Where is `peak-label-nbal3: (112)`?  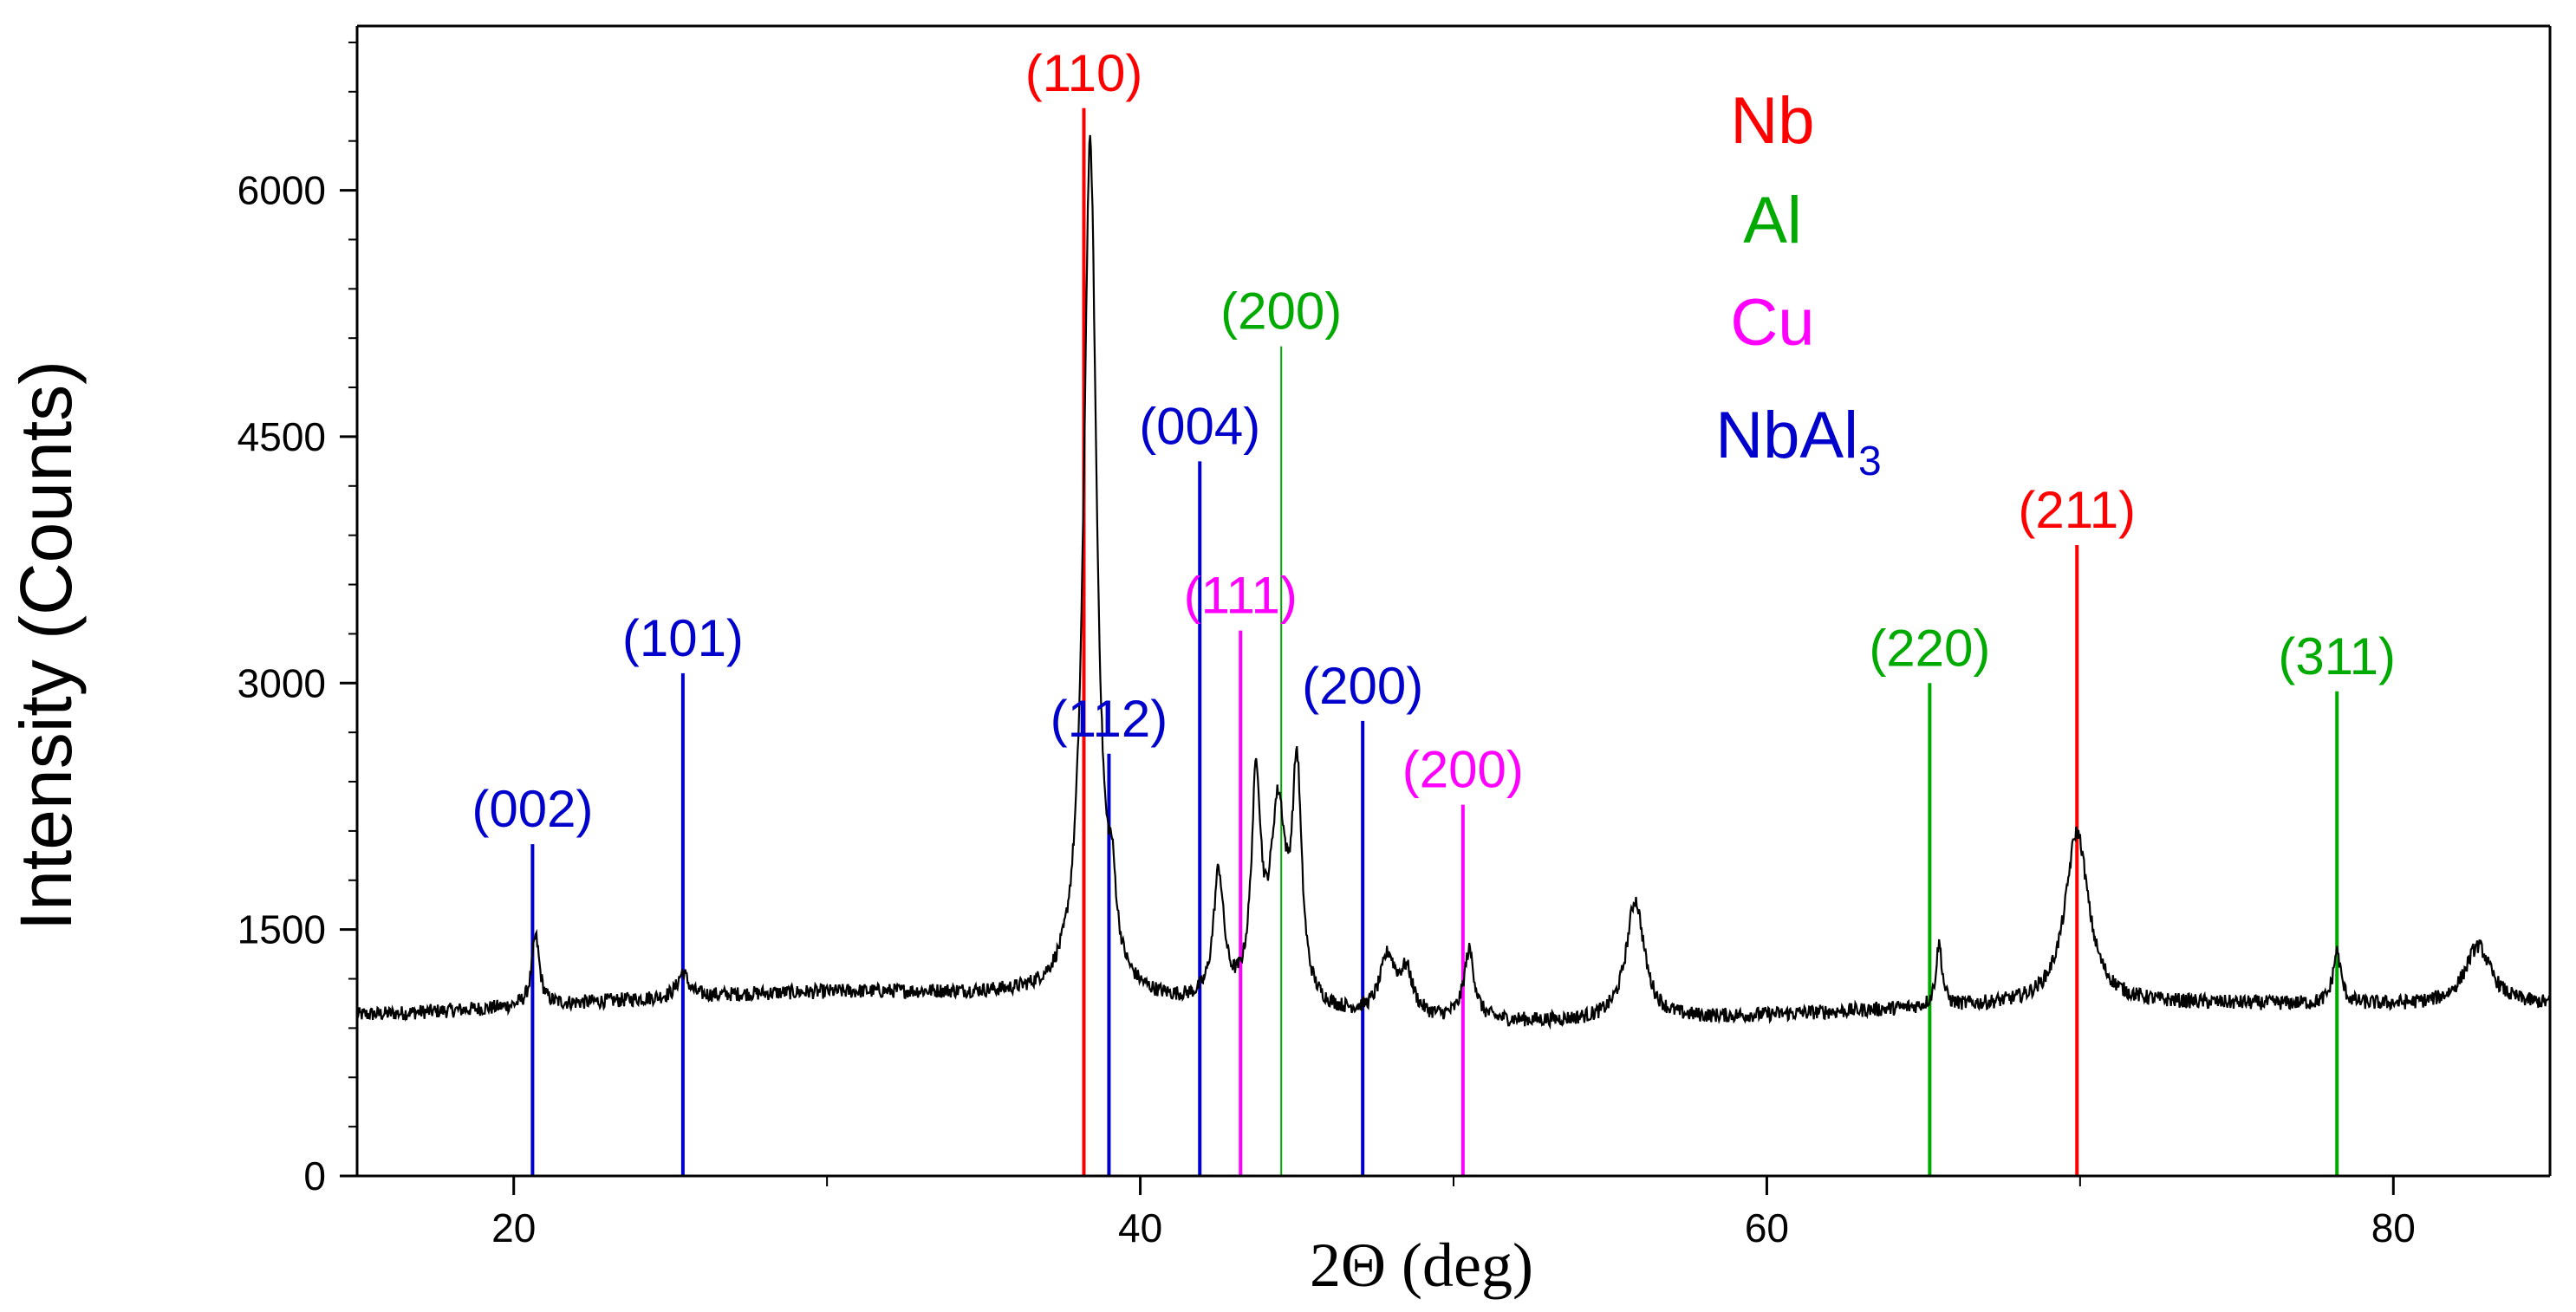
peak-label-nbal3: (112) is located at coordinates (1109, 719).